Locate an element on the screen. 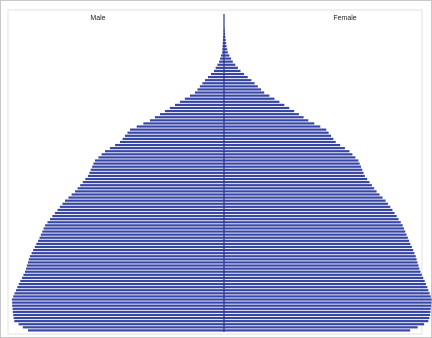  side-label: Male is located at coordinates (97, 18).